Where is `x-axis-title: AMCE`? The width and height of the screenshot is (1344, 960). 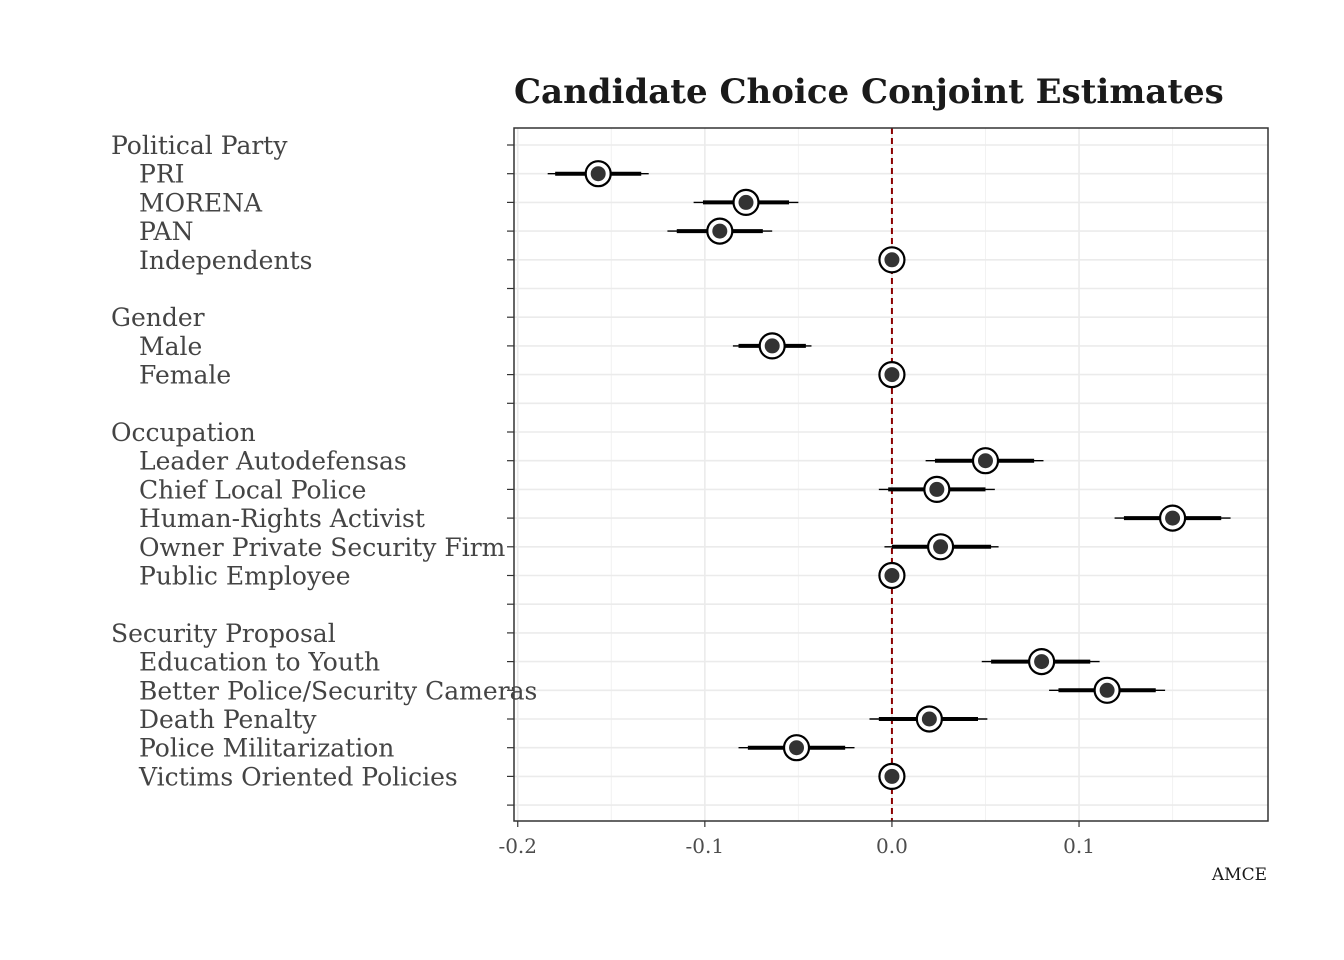 x-axis-title: AMCE is located at coordinates (1239, 875).